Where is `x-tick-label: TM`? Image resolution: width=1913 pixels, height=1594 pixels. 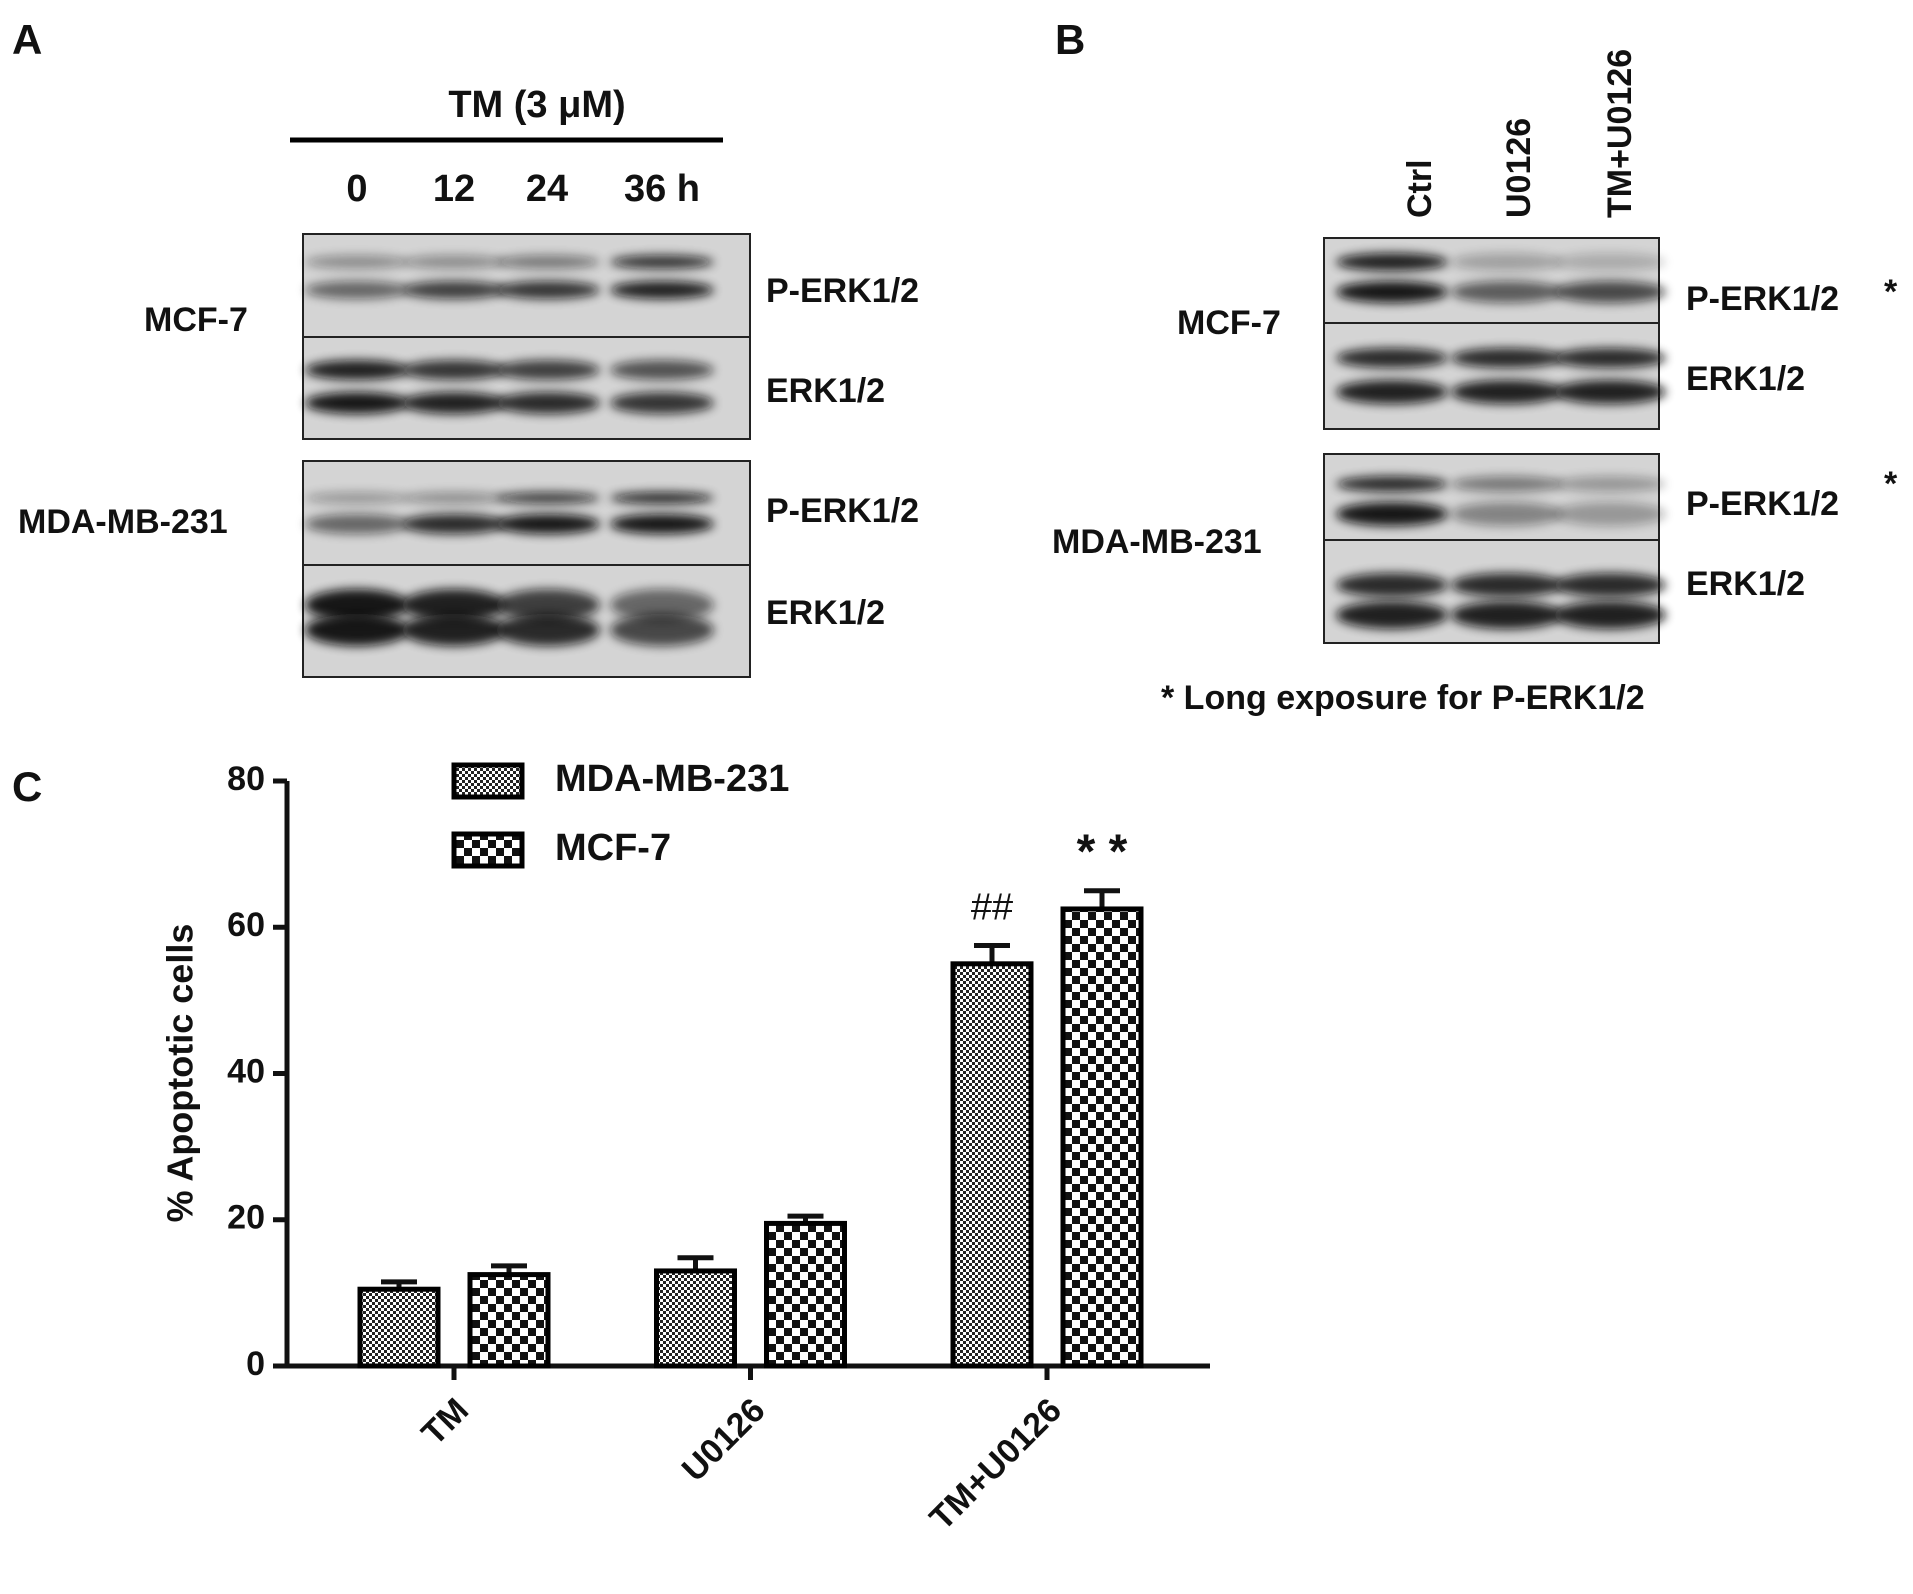 x-tick-label: TM is located at coordinates (445, 1422).